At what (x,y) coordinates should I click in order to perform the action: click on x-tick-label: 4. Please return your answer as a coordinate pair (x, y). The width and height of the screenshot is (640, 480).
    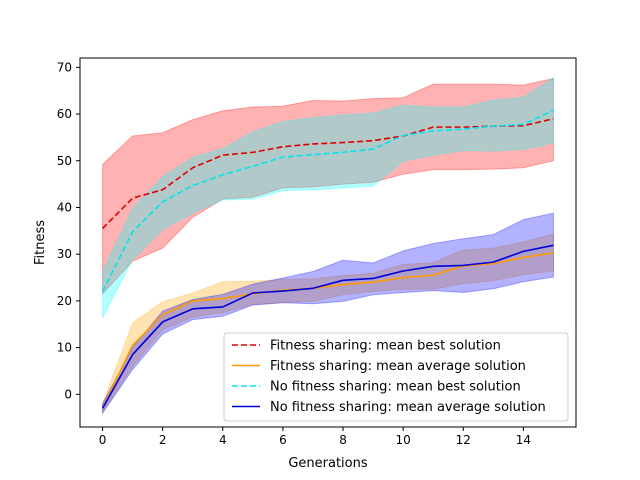
    Looking at the image, I should click on (223, 440).